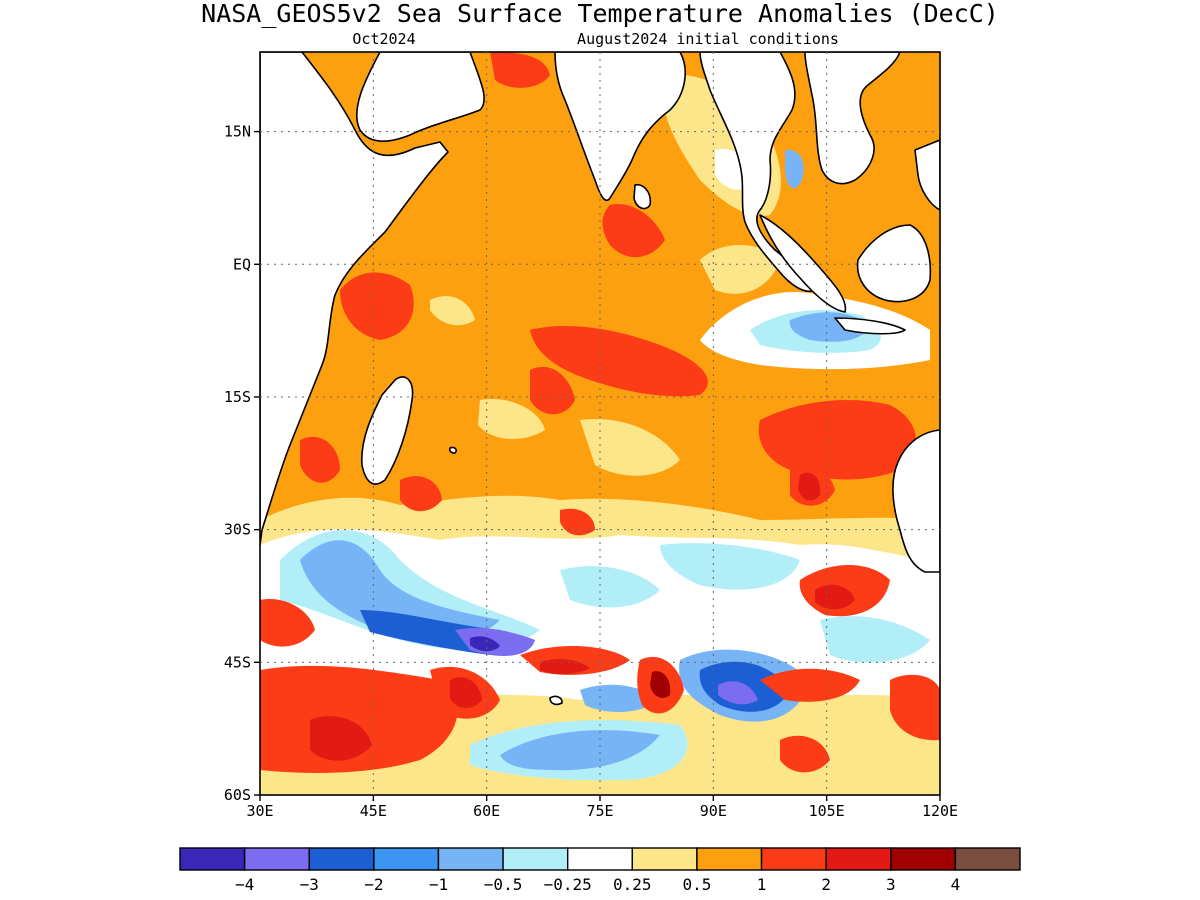  What do you see at coordinates (556, 700) in the screenshot?
I see `kerguelen-land` at bounding box center [556, 700].